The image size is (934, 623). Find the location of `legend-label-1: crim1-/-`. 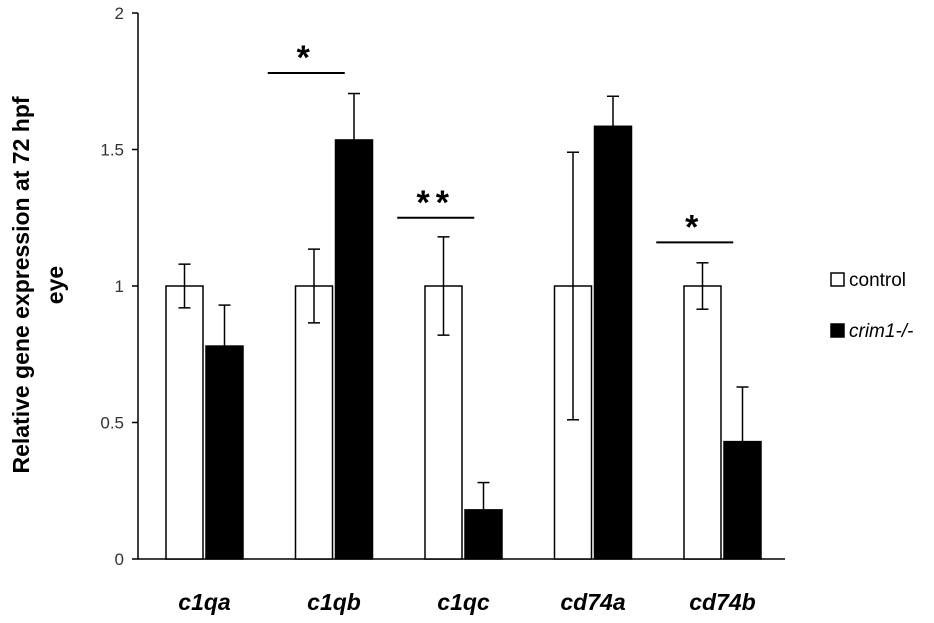

legend-label-1: crim1-/- is located at coordinates (881, 331).